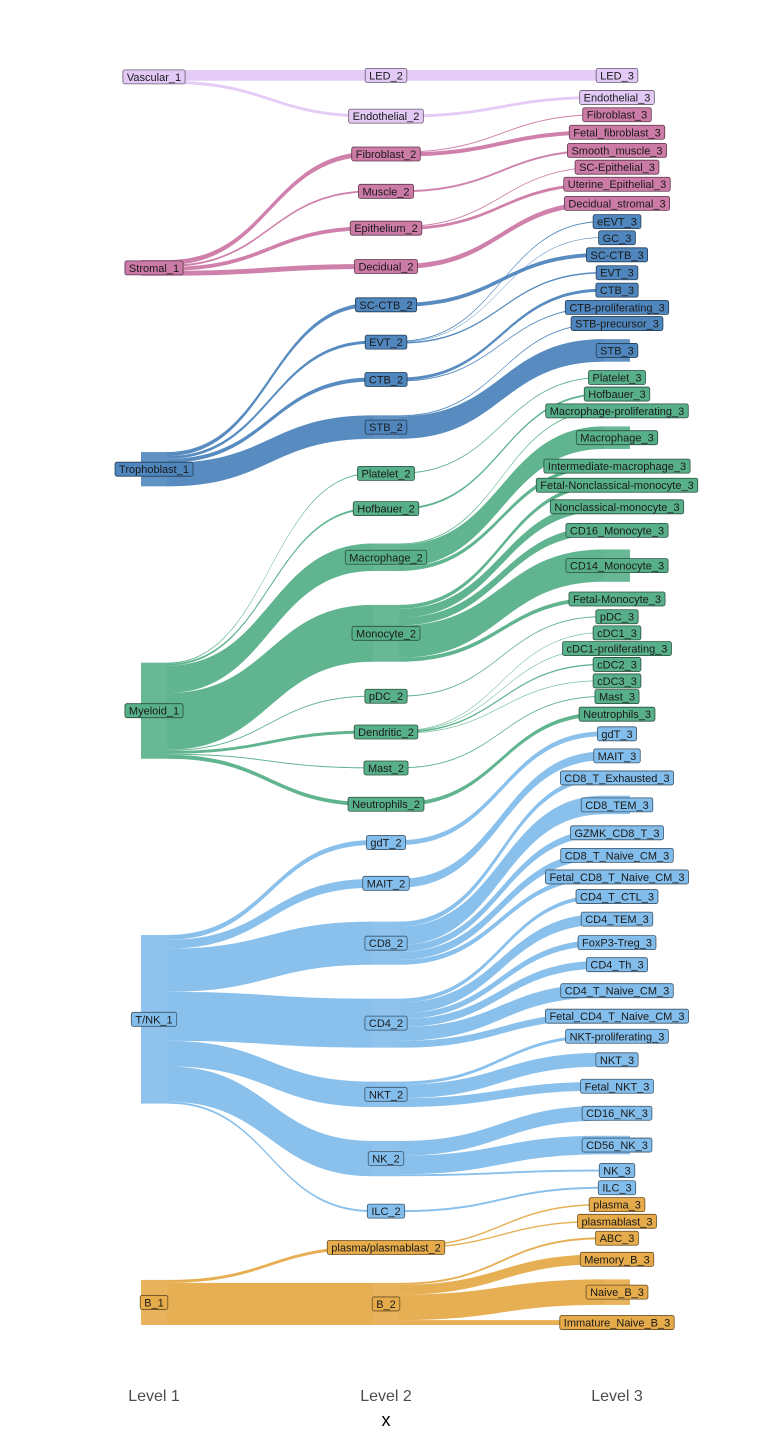  I want to click on label-text-b-2: B_2, so click(386, 1305).